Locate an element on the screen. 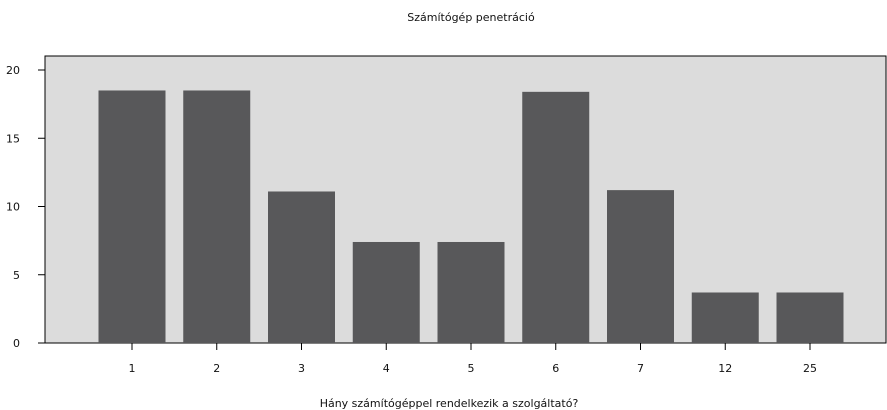 This screenshot has width=887, height=410. x-tick-label: 6 is located at coordinates (555, 368).